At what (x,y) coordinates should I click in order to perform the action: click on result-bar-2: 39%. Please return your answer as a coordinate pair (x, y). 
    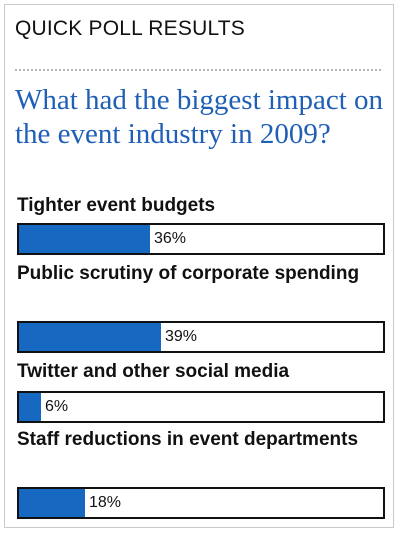
    Looking at the image, I should click on (201, 337).